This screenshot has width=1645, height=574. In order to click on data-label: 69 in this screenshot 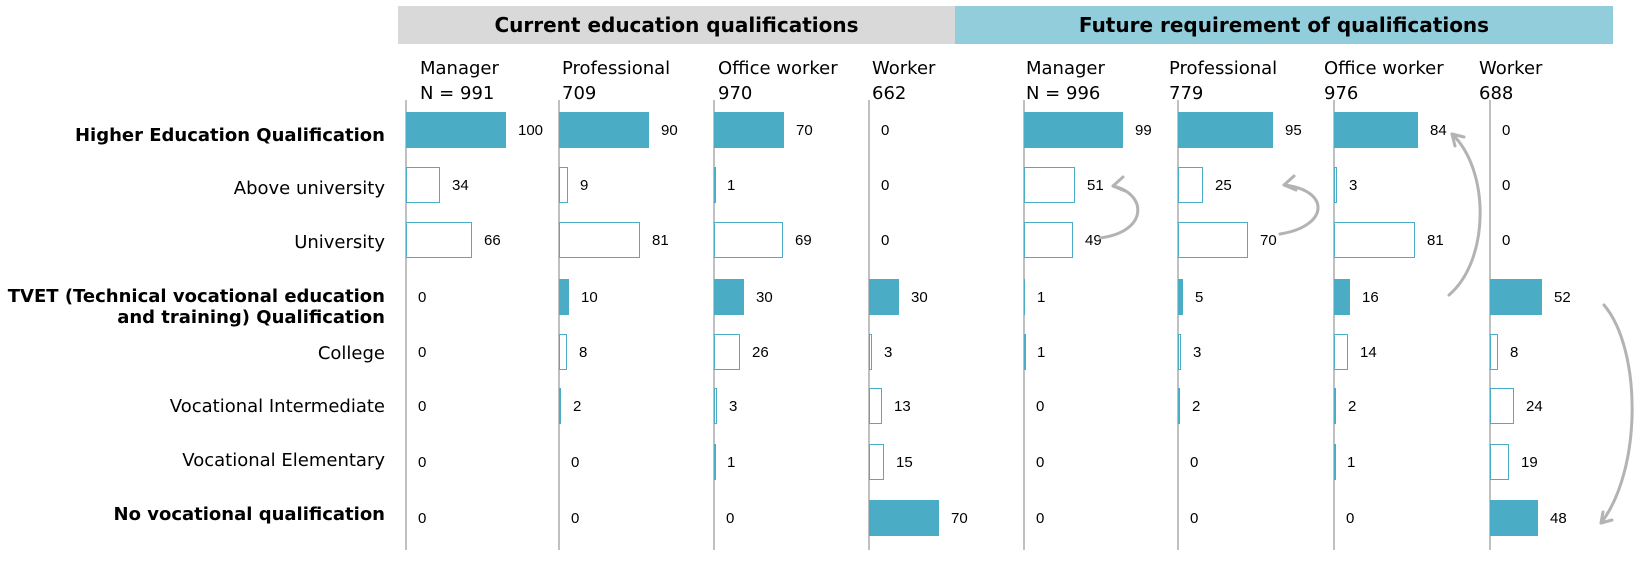, I will do `click(803, 240)`.